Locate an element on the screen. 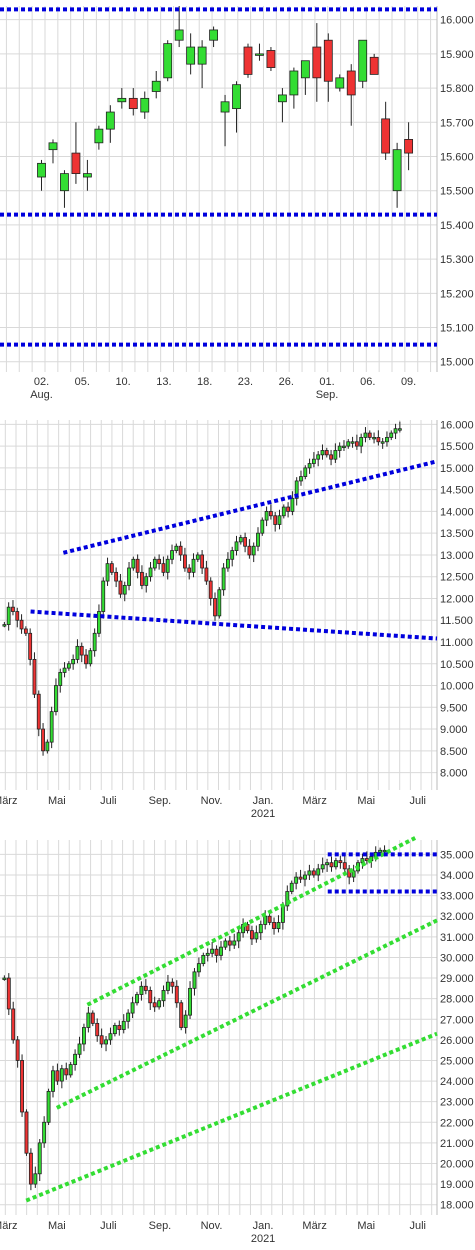 The height and width of the screenshot is (1250, 475). x-tick-sublabel: Aug. is located at coordinates (41, 395).